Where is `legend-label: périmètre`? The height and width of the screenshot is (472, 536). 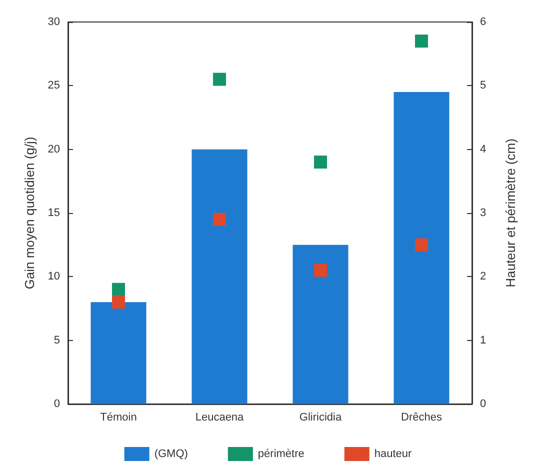
legend-label: périmètre is located at coordinates (281, 454).